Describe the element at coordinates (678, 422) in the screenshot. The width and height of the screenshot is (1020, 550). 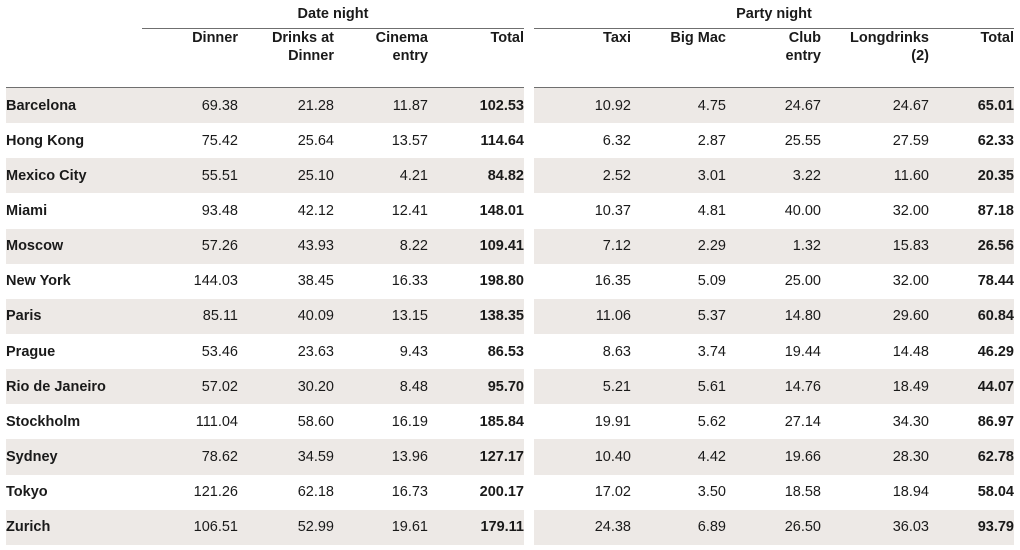
I see `party-value-cell: 5.62` at that location.